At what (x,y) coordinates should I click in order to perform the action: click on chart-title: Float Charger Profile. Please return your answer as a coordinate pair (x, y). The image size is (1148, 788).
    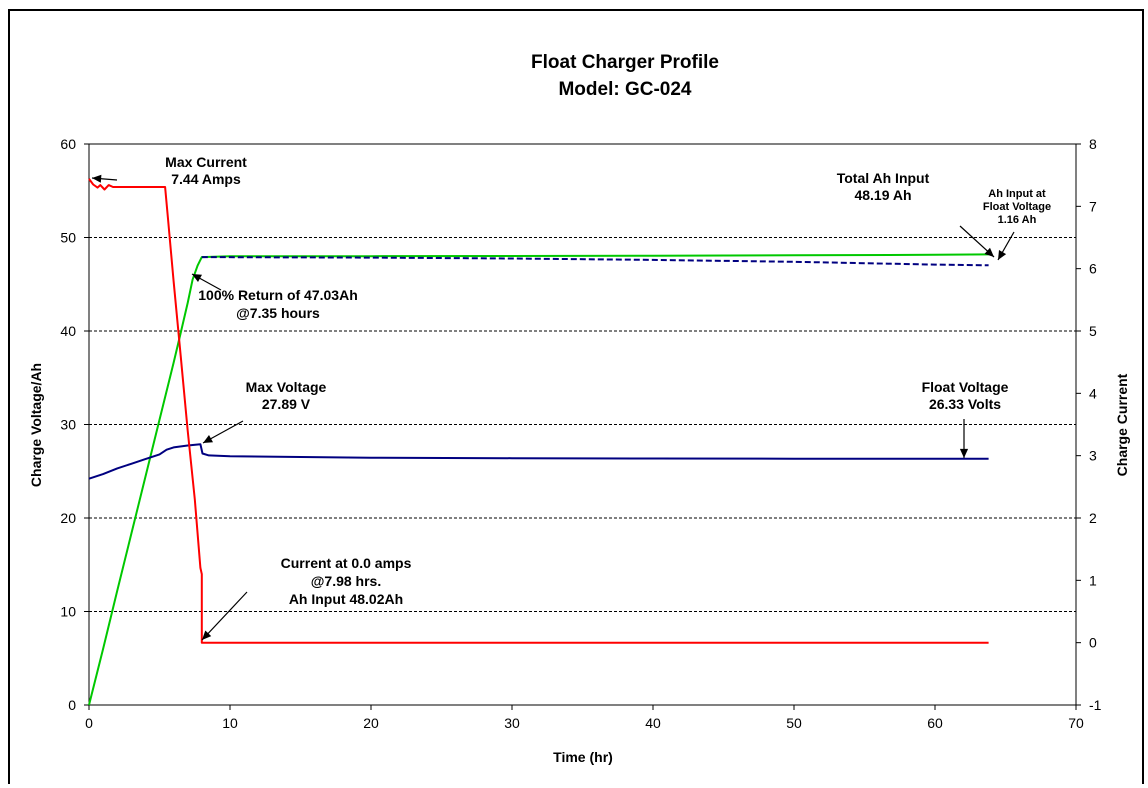
    Looking at the image, I should click on (625, 62).